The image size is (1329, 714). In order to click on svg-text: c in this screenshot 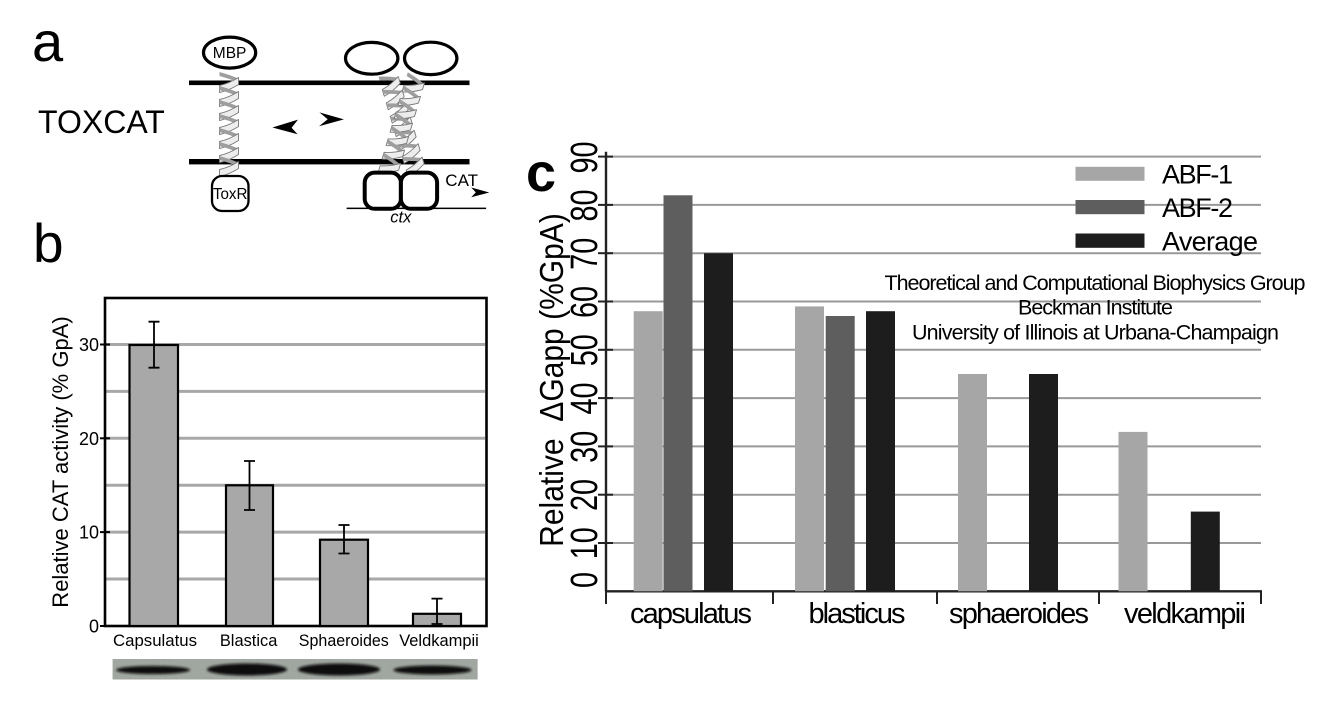, I will do `click(541, 173)`.